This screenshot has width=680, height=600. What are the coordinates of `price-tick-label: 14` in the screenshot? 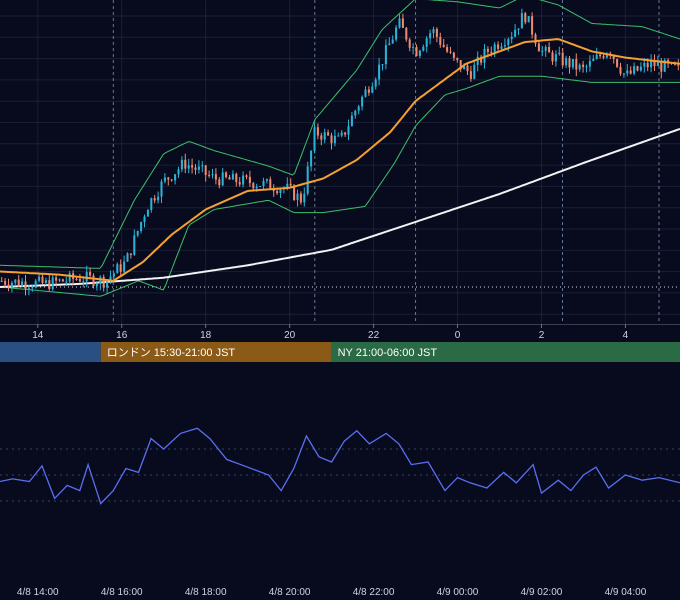 It's located at (38, 335).